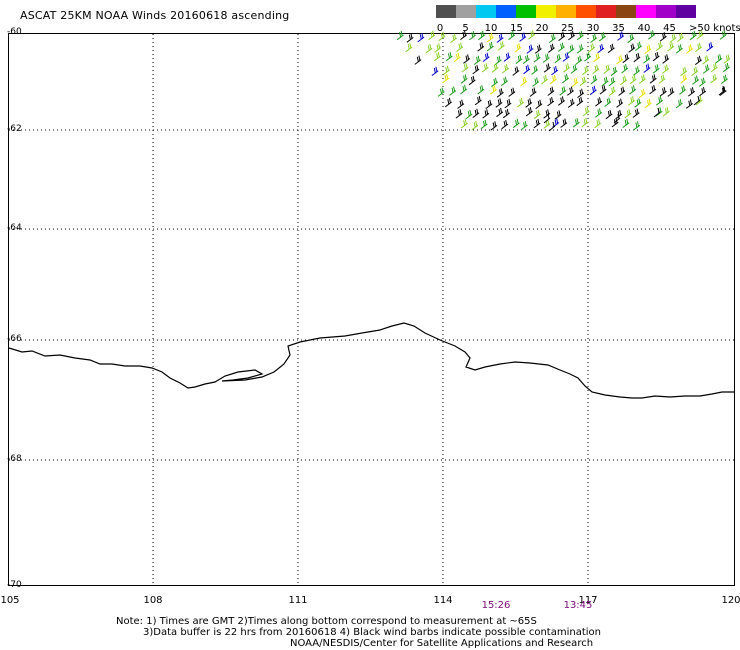 Image resolution: width=740 pixels, height=650 pixels. Describe the element at coordinates (10, 600) in the screenshot. I see `lon-label-105: 105` at that location.